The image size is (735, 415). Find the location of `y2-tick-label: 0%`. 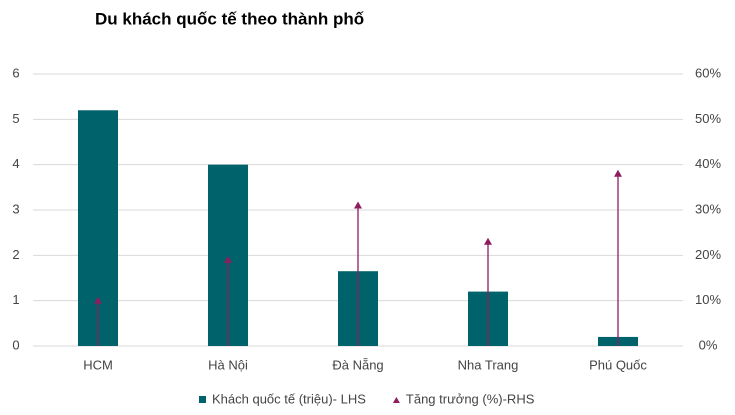

y2-tick-label: 0% is located at coordinates (708, 344).